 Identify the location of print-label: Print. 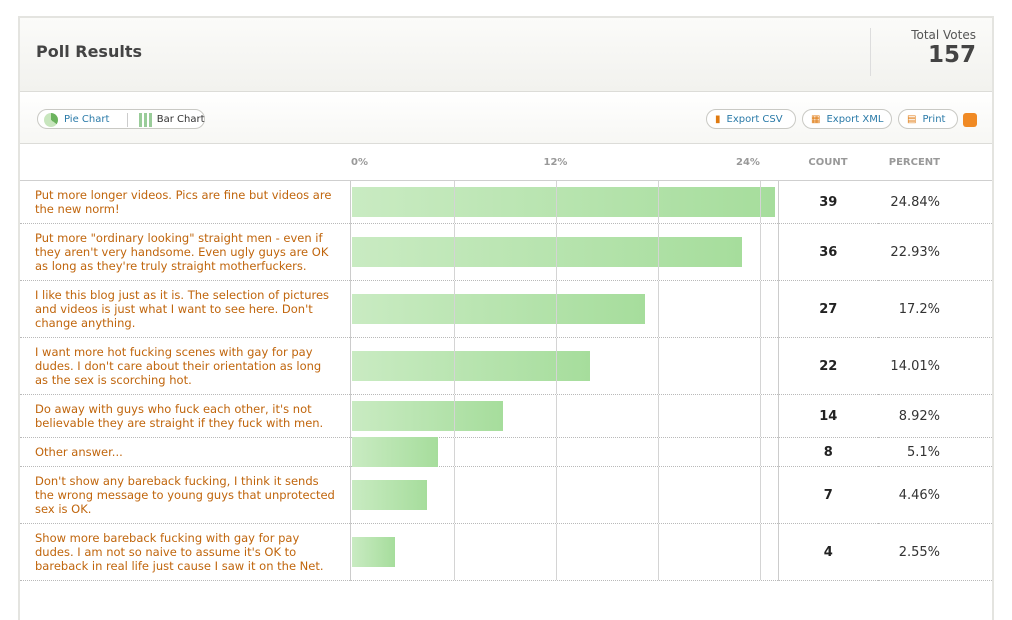
(934, 119).